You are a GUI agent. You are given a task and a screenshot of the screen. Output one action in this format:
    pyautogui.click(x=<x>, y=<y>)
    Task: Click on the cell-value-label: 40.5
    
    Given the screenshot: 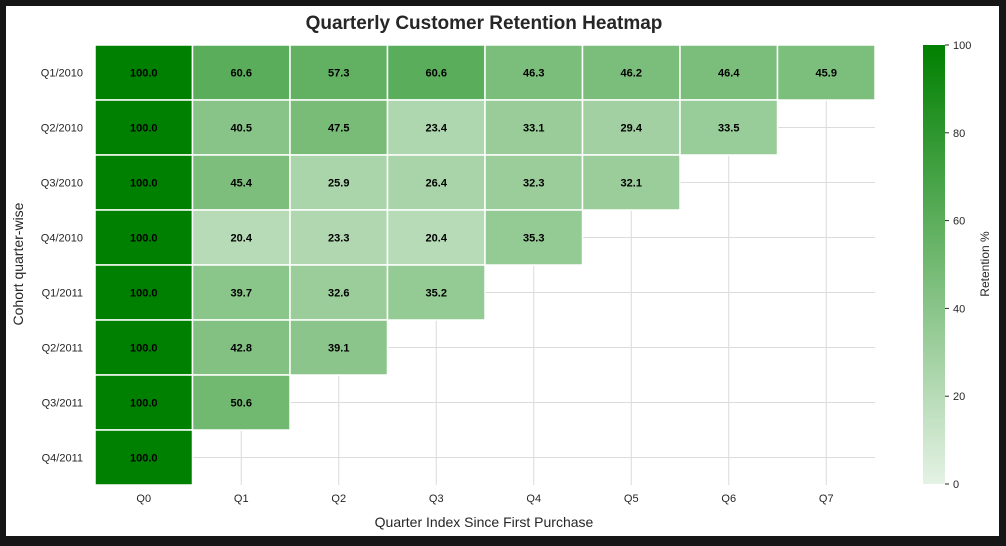 What is the action you would take?
    pyautogui.click(x=241, y=129)
    